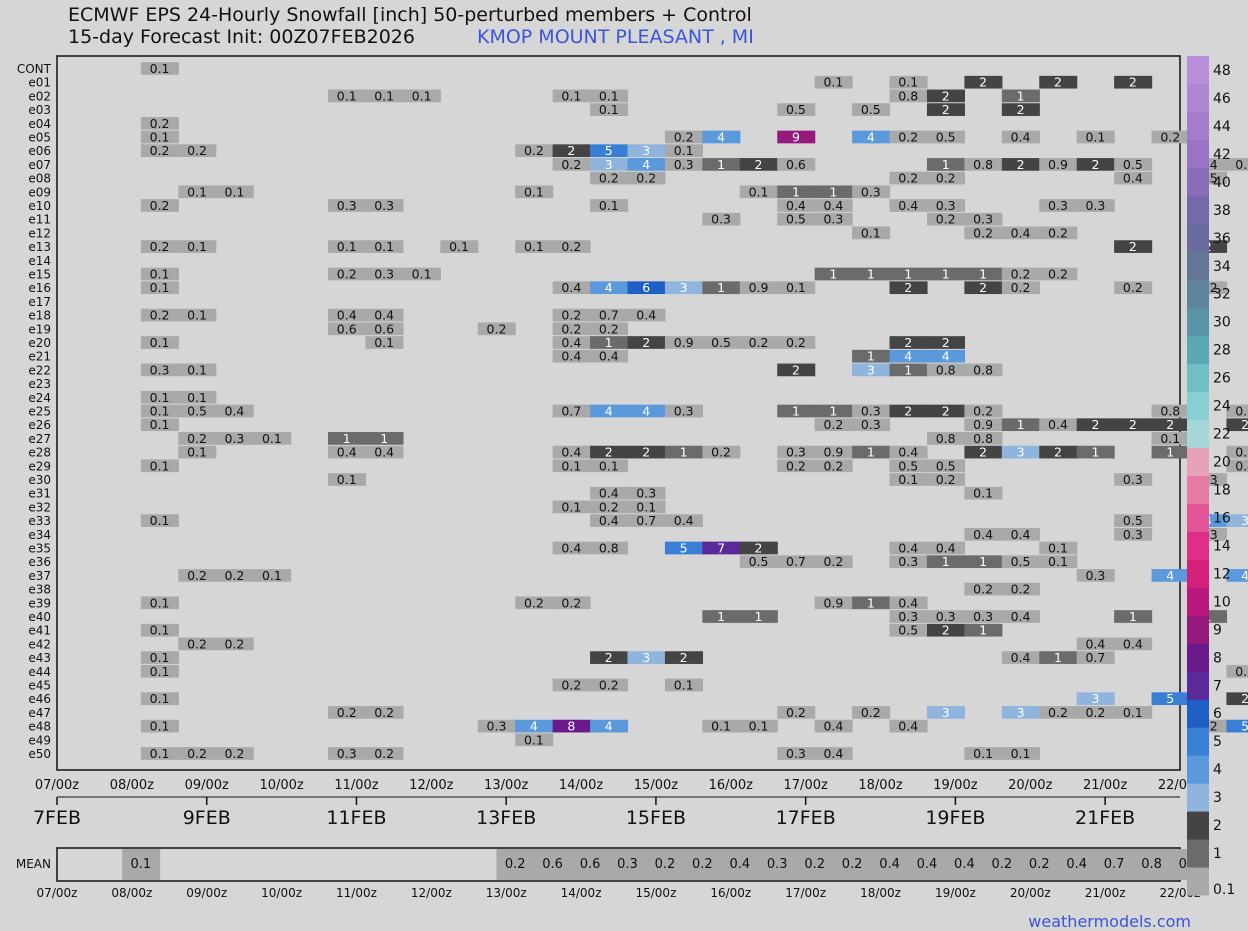 The height and width of the screenshot is (931, 1248). What do you see at coordinates (946, 616) in the screenshot?
I see `cell-value-e40-23: 0.3` at bounding box center [946, 616].